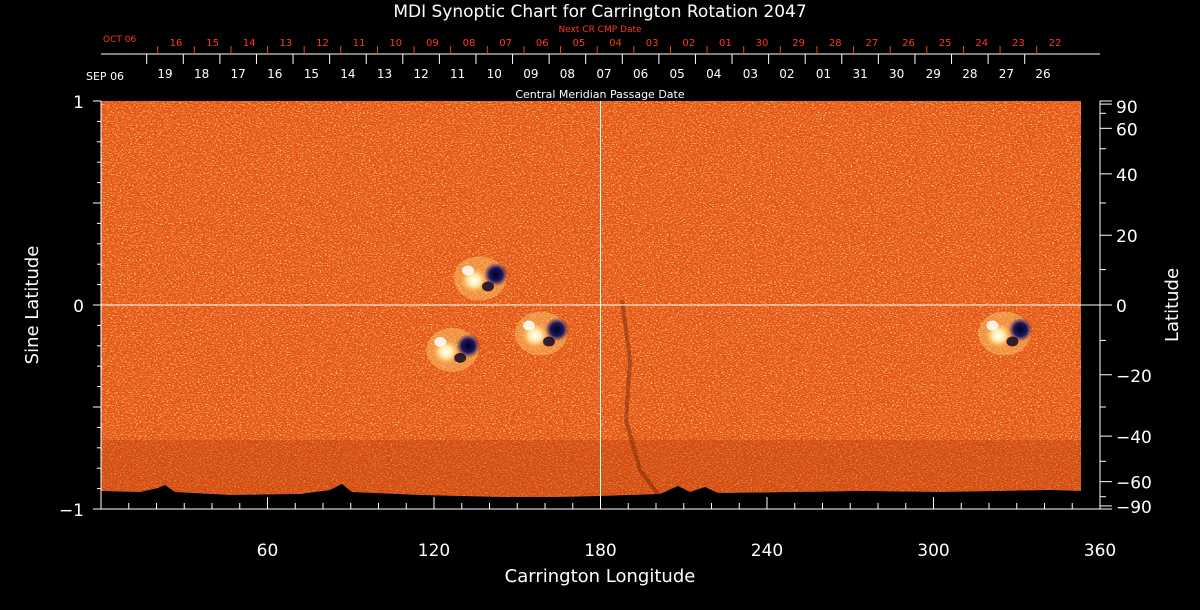 This screenshot has height=610, width=1200. What do you see at coordinates (359, 43) in the screenshot?
I see `next-cr-date: 11` at bounding box center [359, 43].